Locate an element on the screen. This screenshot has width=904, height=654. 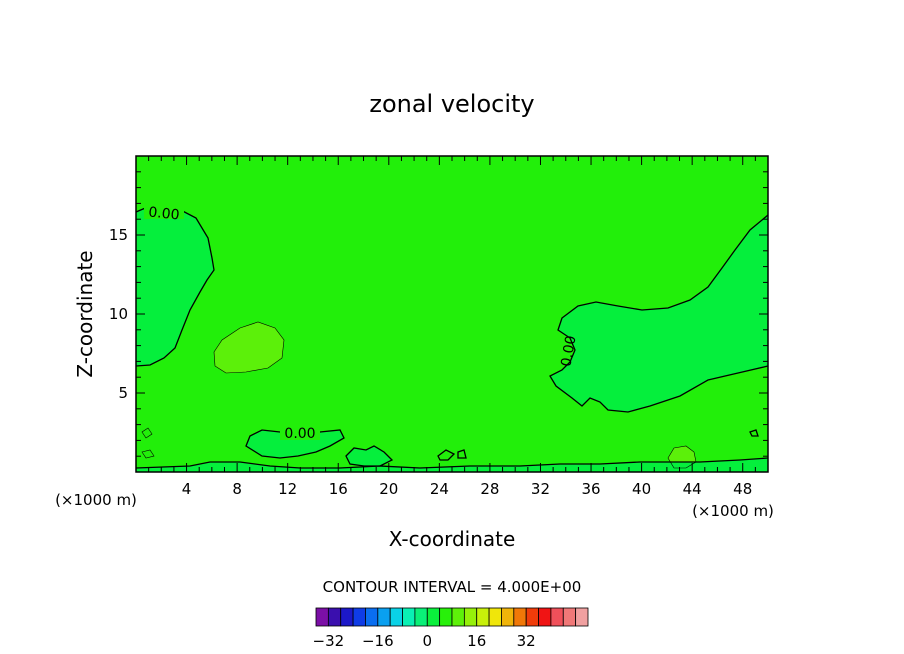
chart-title: zonal velocity is located at coordinates (451, 104).